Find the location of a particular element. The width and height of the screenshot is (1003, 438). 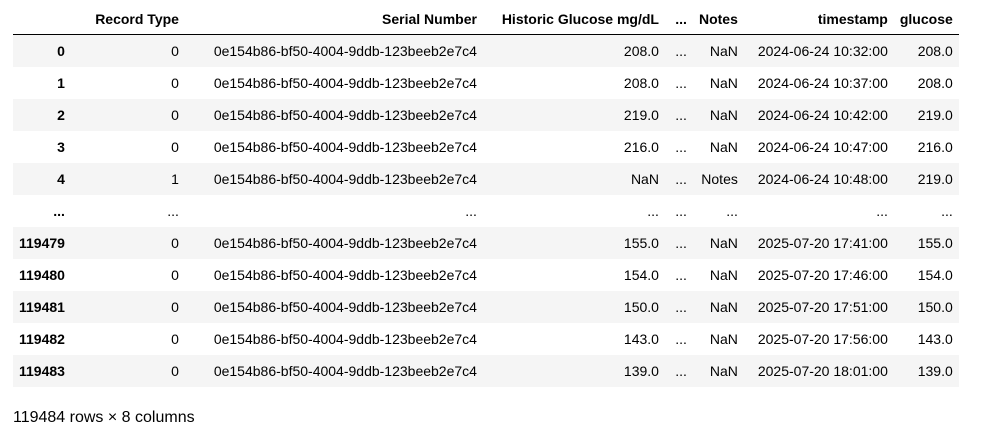

cell-historic-glucose: 216.0 is located at coordinates (641, 147).